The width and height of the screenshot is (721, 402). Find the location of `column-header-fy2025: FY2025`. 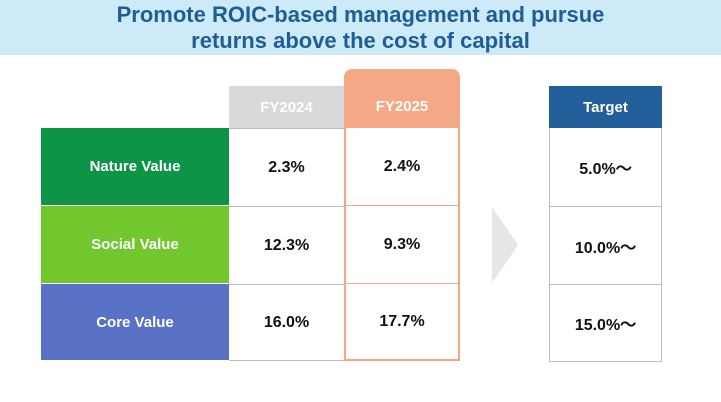

column-header-fy2025: FY2025 is located at coordinates (402, 98).